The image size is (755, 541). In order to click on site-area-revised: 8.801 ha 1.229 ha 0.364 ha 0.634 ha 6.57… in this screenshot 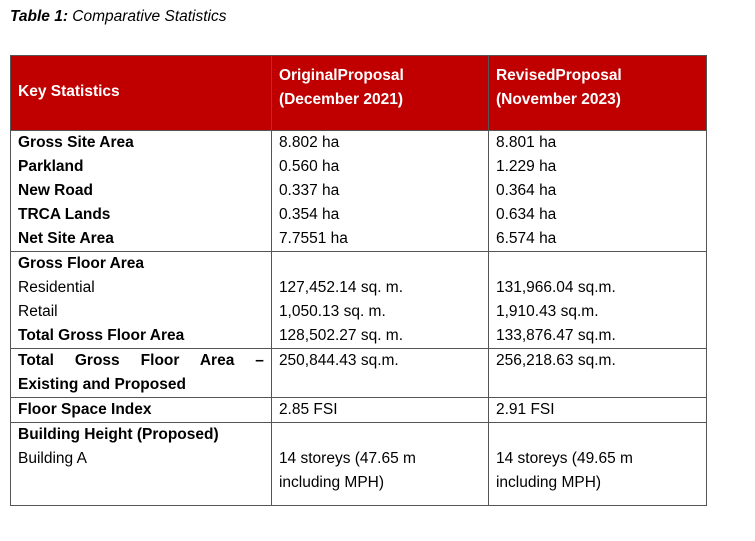, I will do `click(597, 191)`.